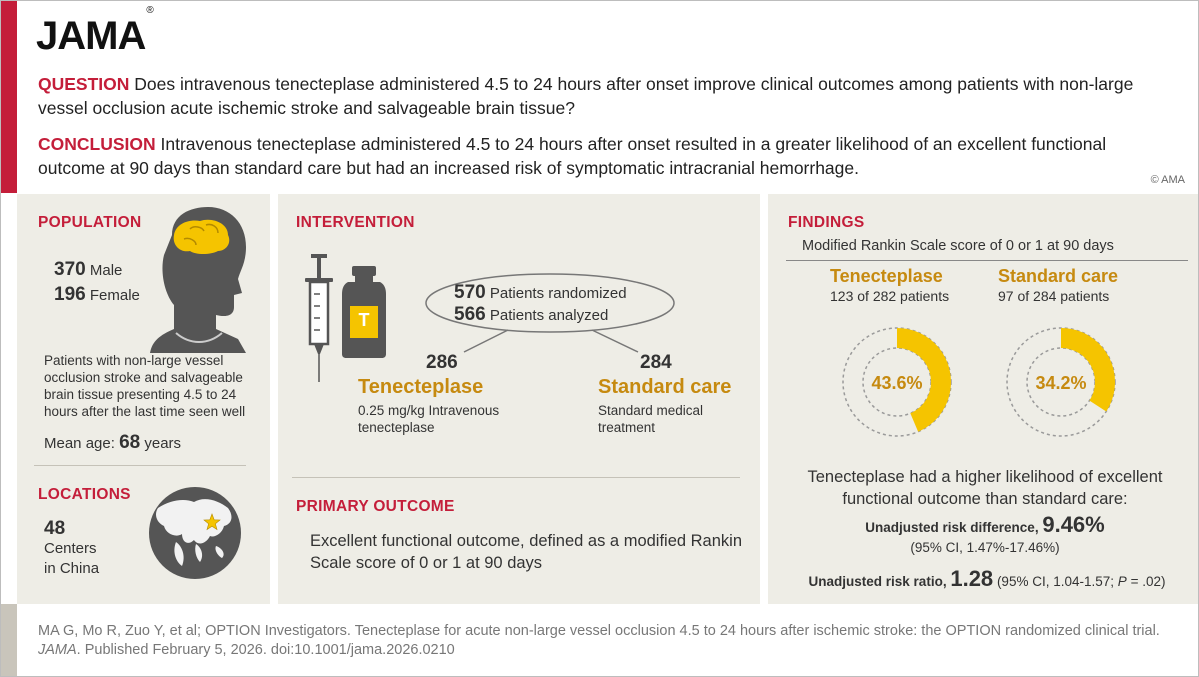 The height and width of the screenshot is (677, 1199). I want to click on question-label: QUESTION, so click(84, 84).